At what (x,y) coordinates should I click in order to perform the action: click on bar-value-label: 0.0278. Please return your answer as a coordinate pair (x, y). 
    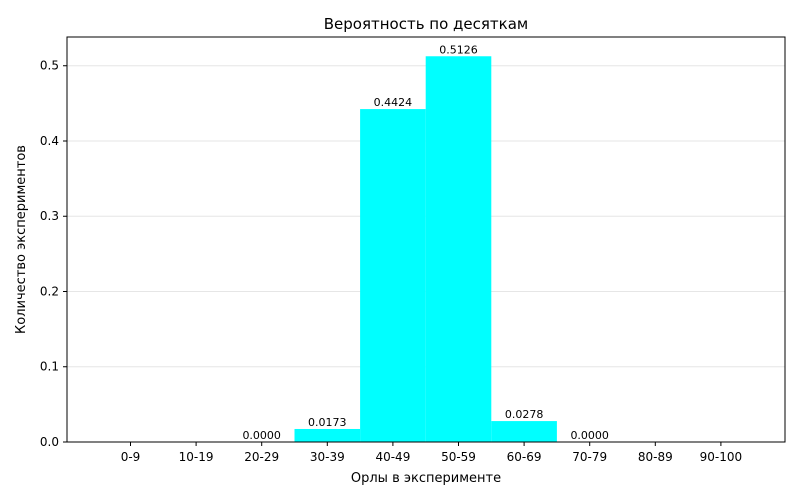
    Looking at the image, I should click on (524, 414).